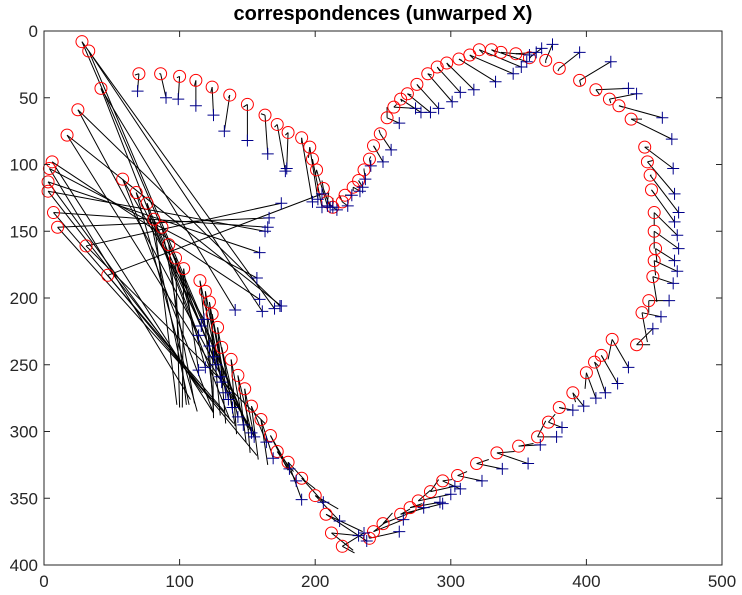  I want to click on y-tick-label: 350, so click(24, 498).